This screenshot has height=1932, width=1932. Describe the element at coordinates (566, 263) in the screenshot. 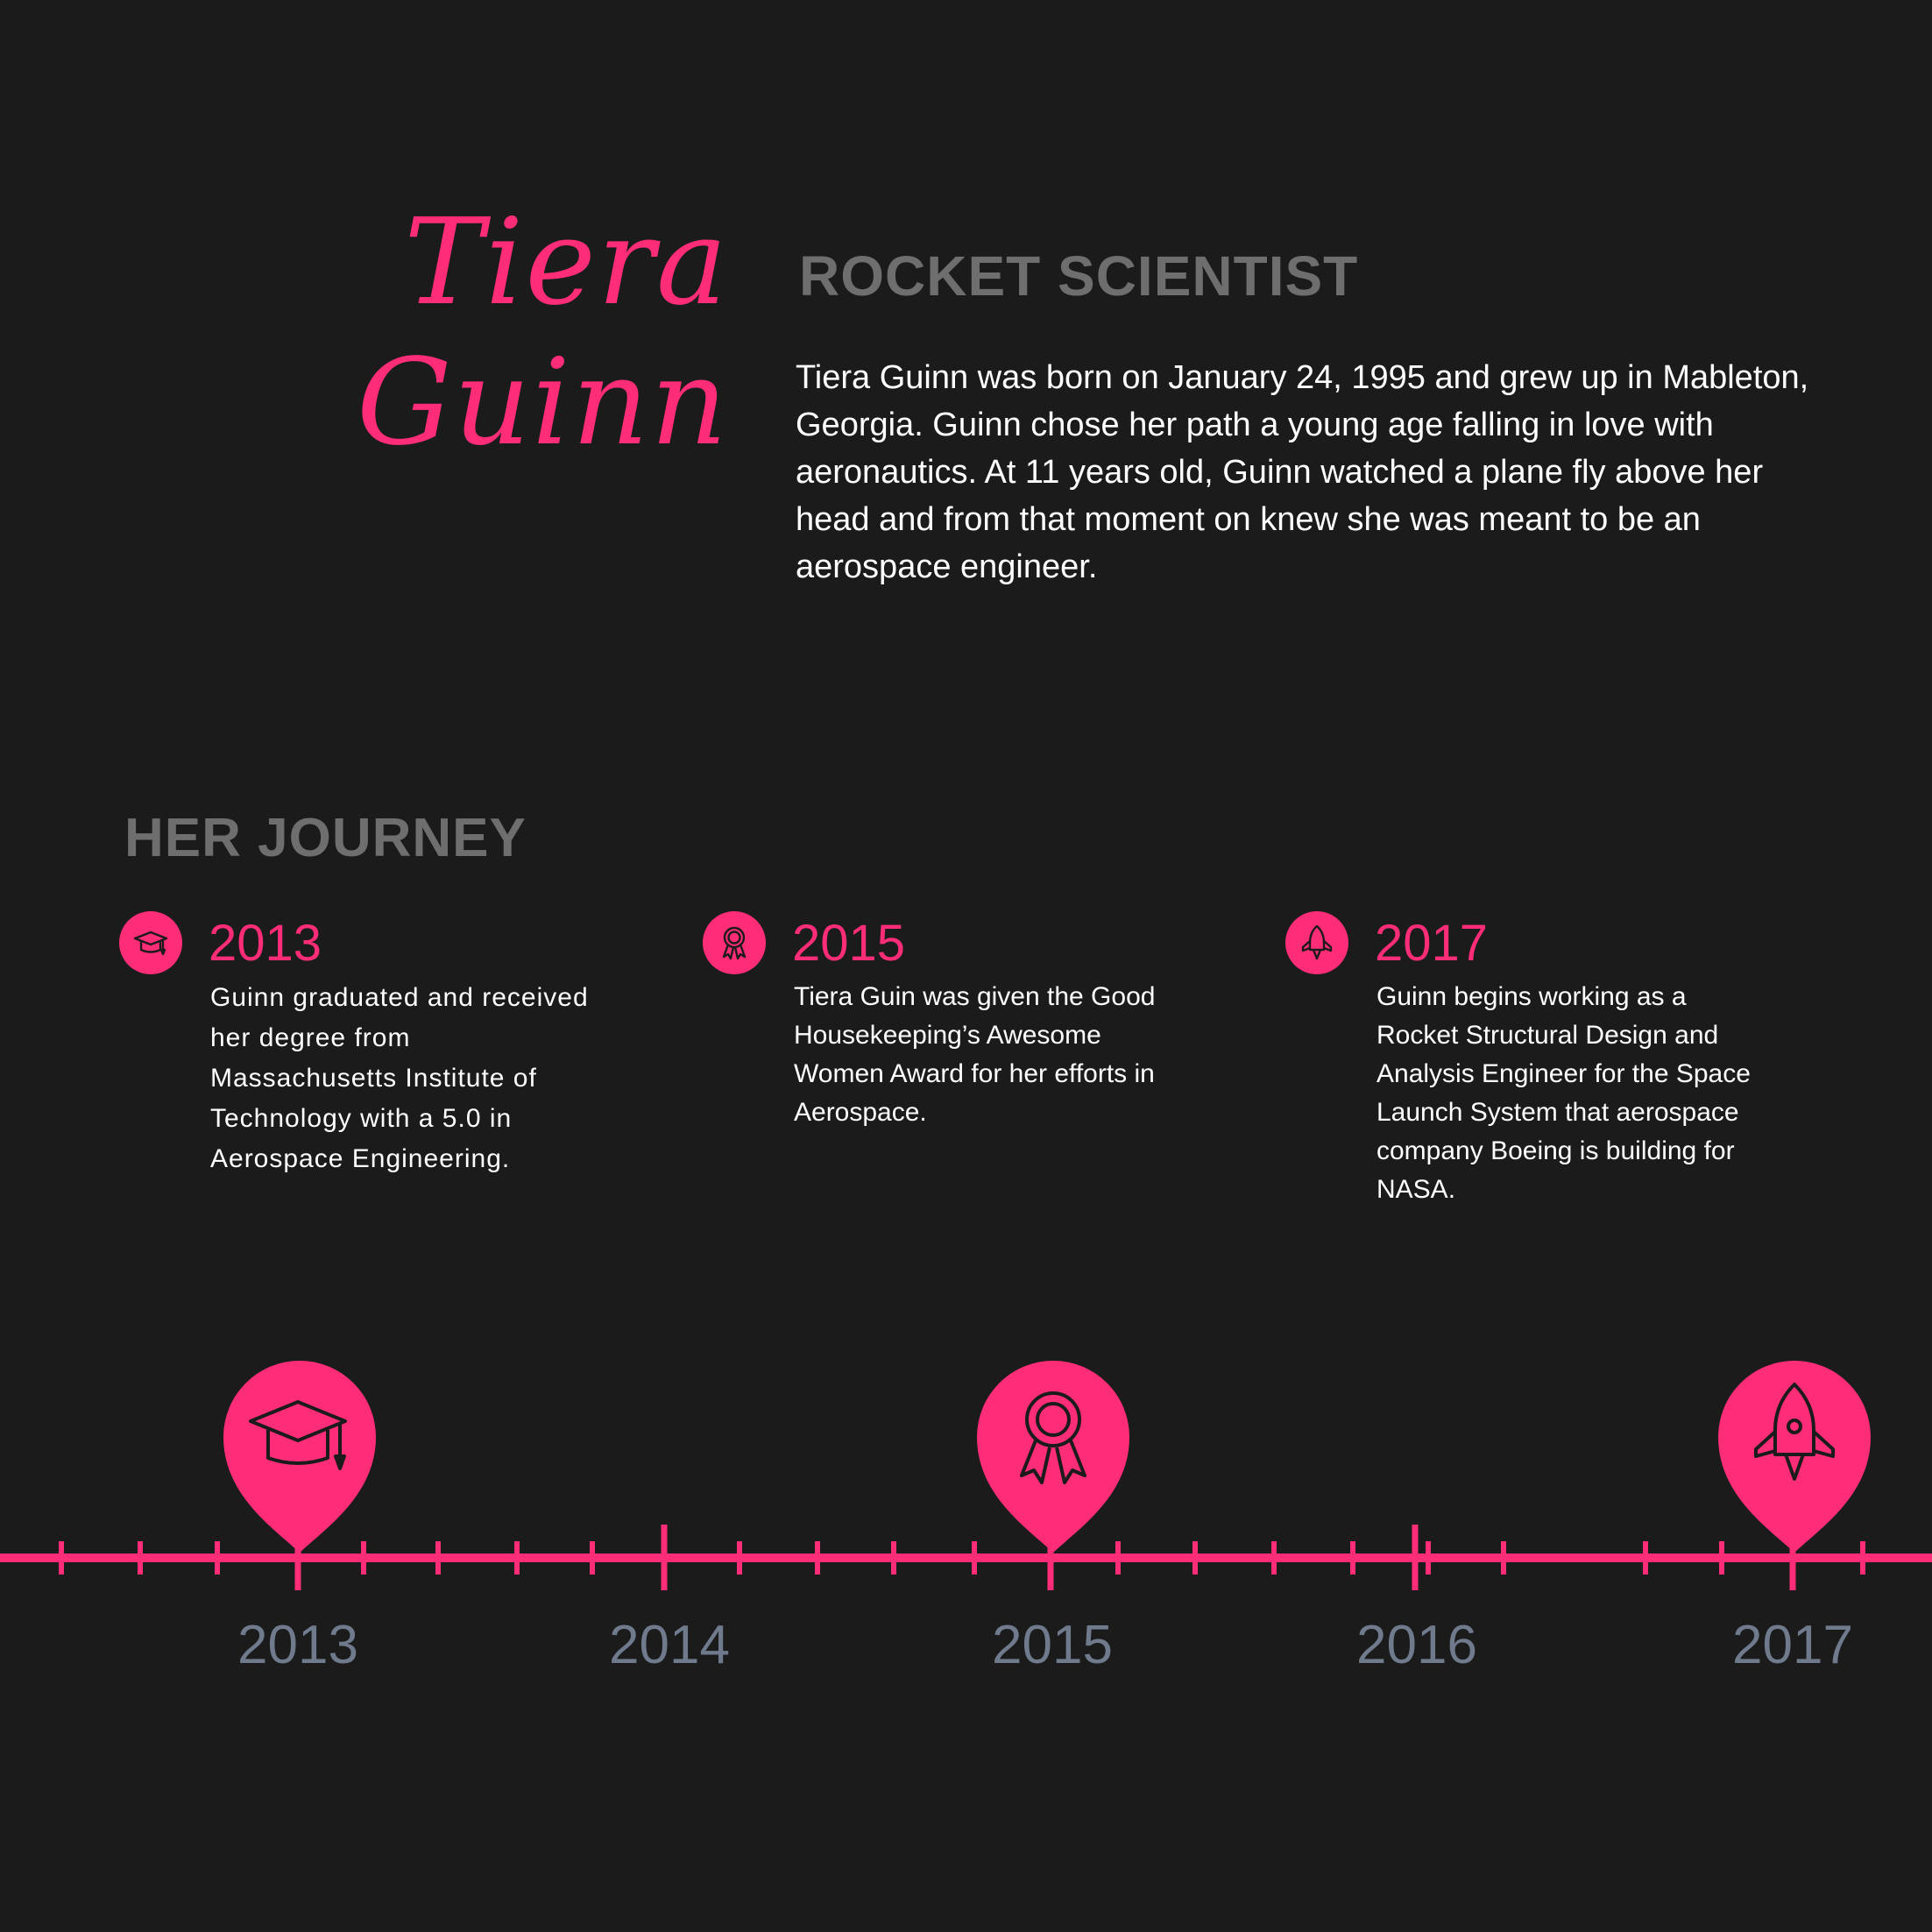

I see `first-name: Tiera` at that location.